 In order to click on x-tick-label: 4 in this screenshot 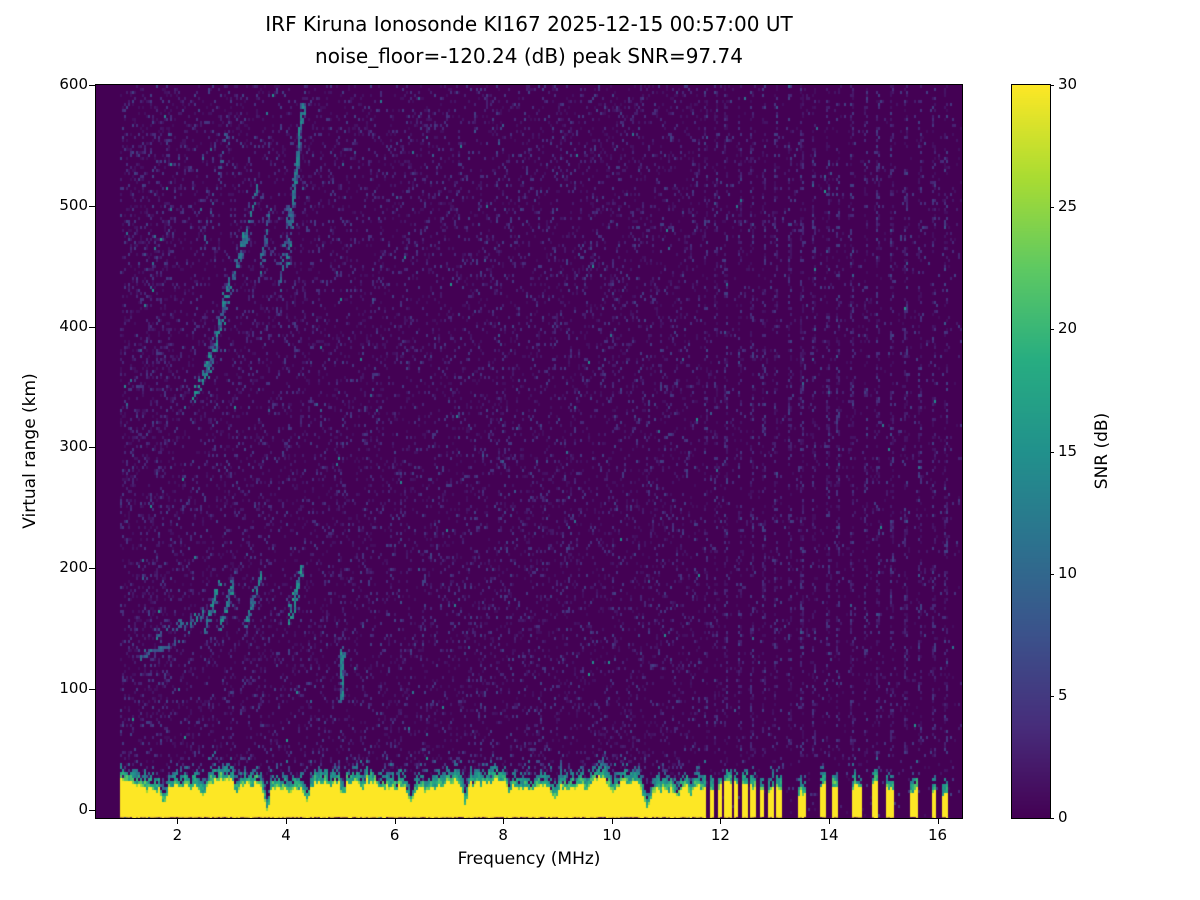, I will do `click(286, 835)`.